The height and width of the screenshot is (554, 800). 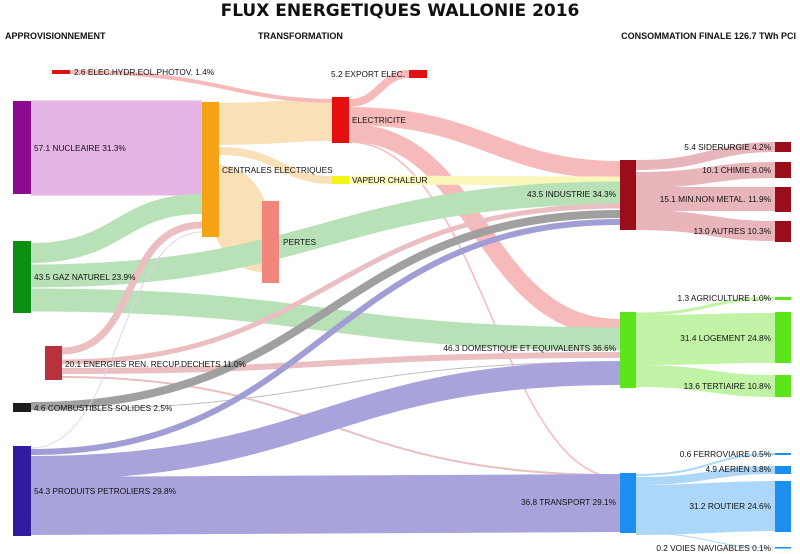 I want to click on label-centrales: CENTRALES ELECTRIQUES, so click(x=277, y=170).